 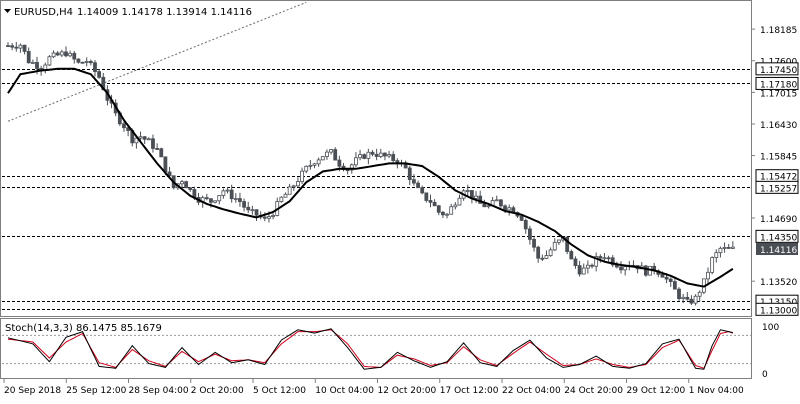 I want to click on price-tick-label: 1.16430, so click(x=778, y=126).